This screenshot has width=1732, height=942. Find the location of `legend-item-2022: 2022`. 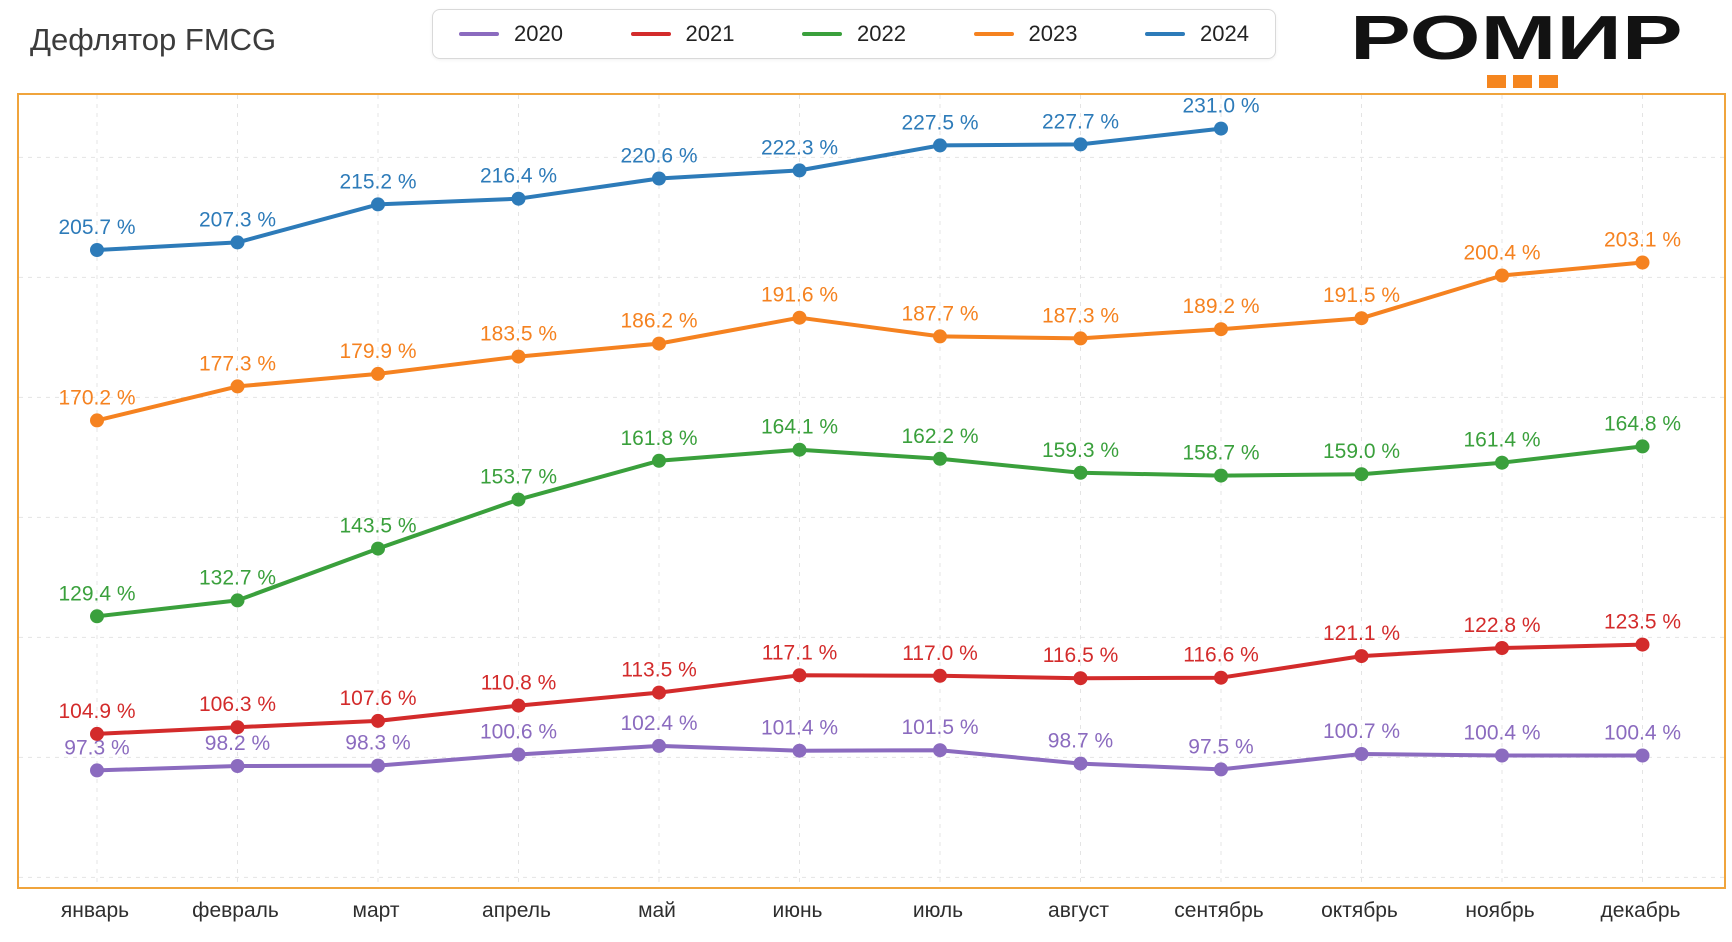

legend-item-2022: 2022 is located at coordinates (854, 34).